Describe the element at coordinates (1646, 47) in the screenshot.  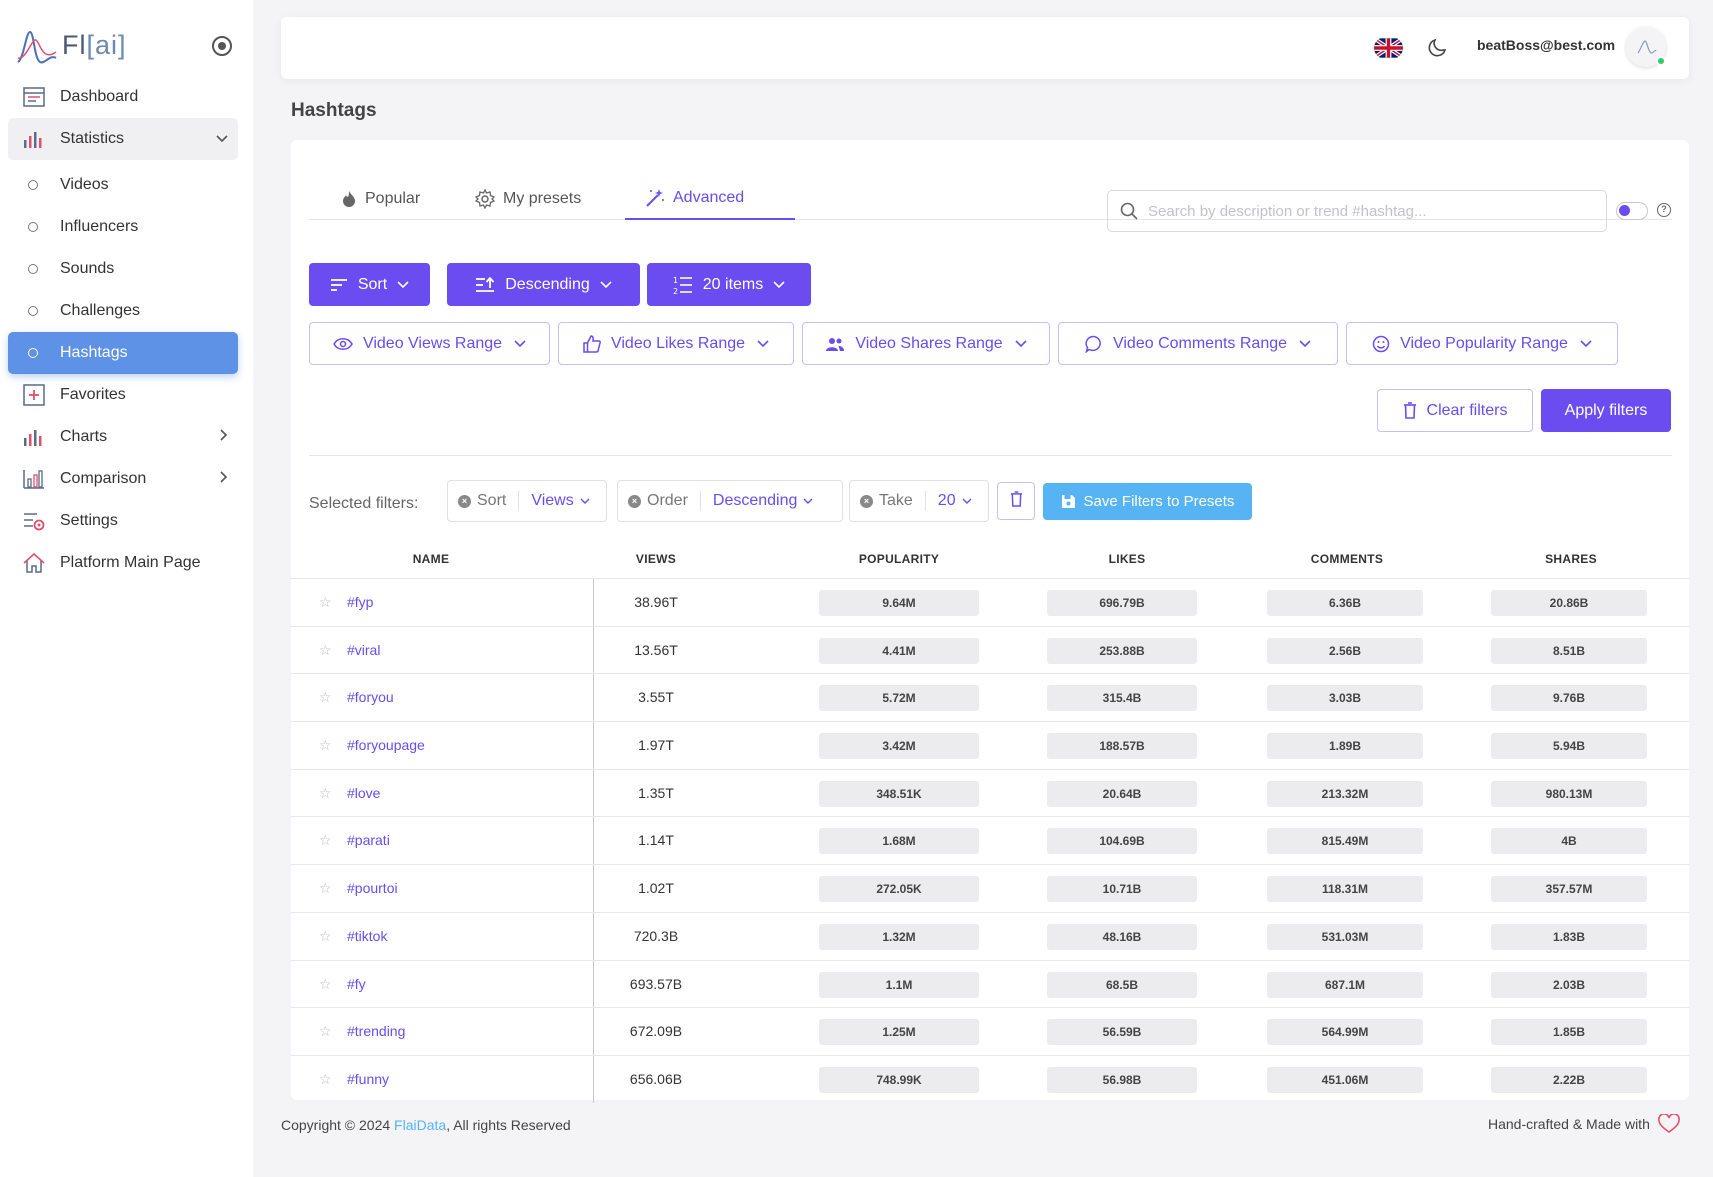
I see `avatar` at that location.